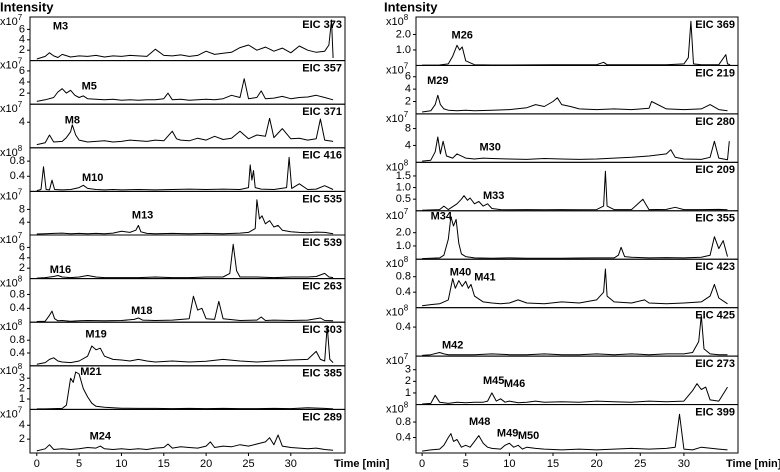 The height and width of the screenshot is (472, 780). Describe the element at coordinates (509, 464) in the screenshot. I see `x-tick-label: 10` at that location.